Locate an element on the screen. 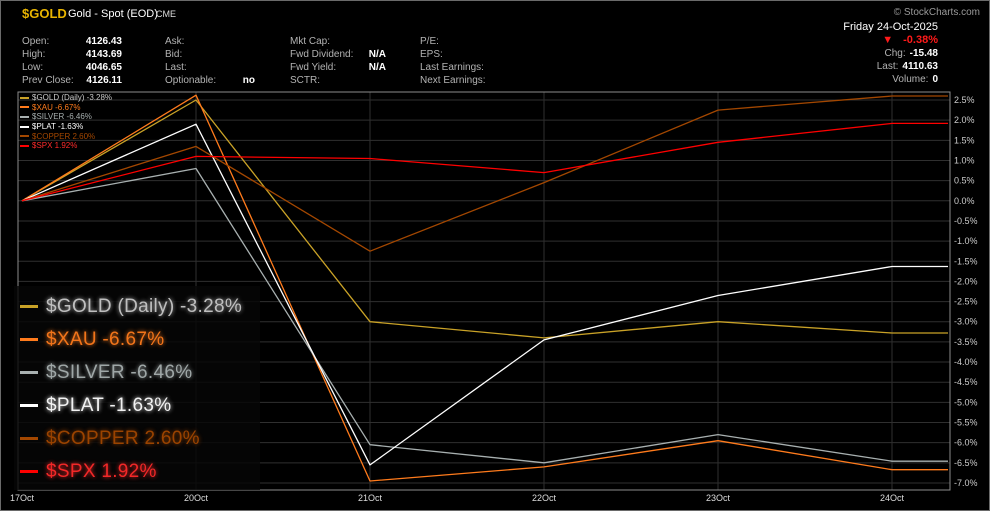 This screenshot has width=990, height=511. change-row: Chg: -15.48 is located at coordinates (911, 53).